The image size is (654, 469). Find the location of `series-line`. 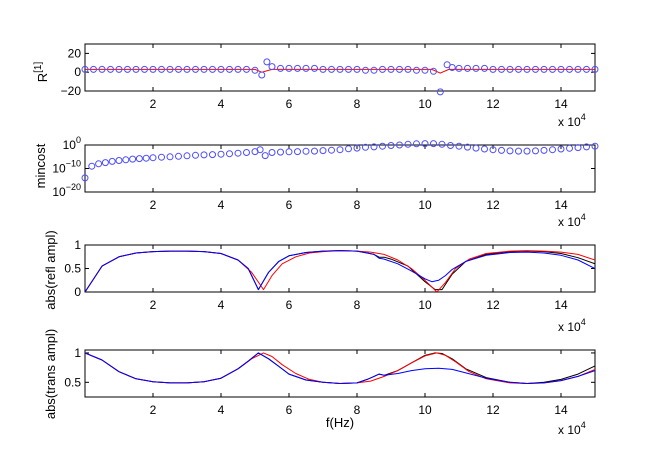

series-line is located at coordinates (340, 271).